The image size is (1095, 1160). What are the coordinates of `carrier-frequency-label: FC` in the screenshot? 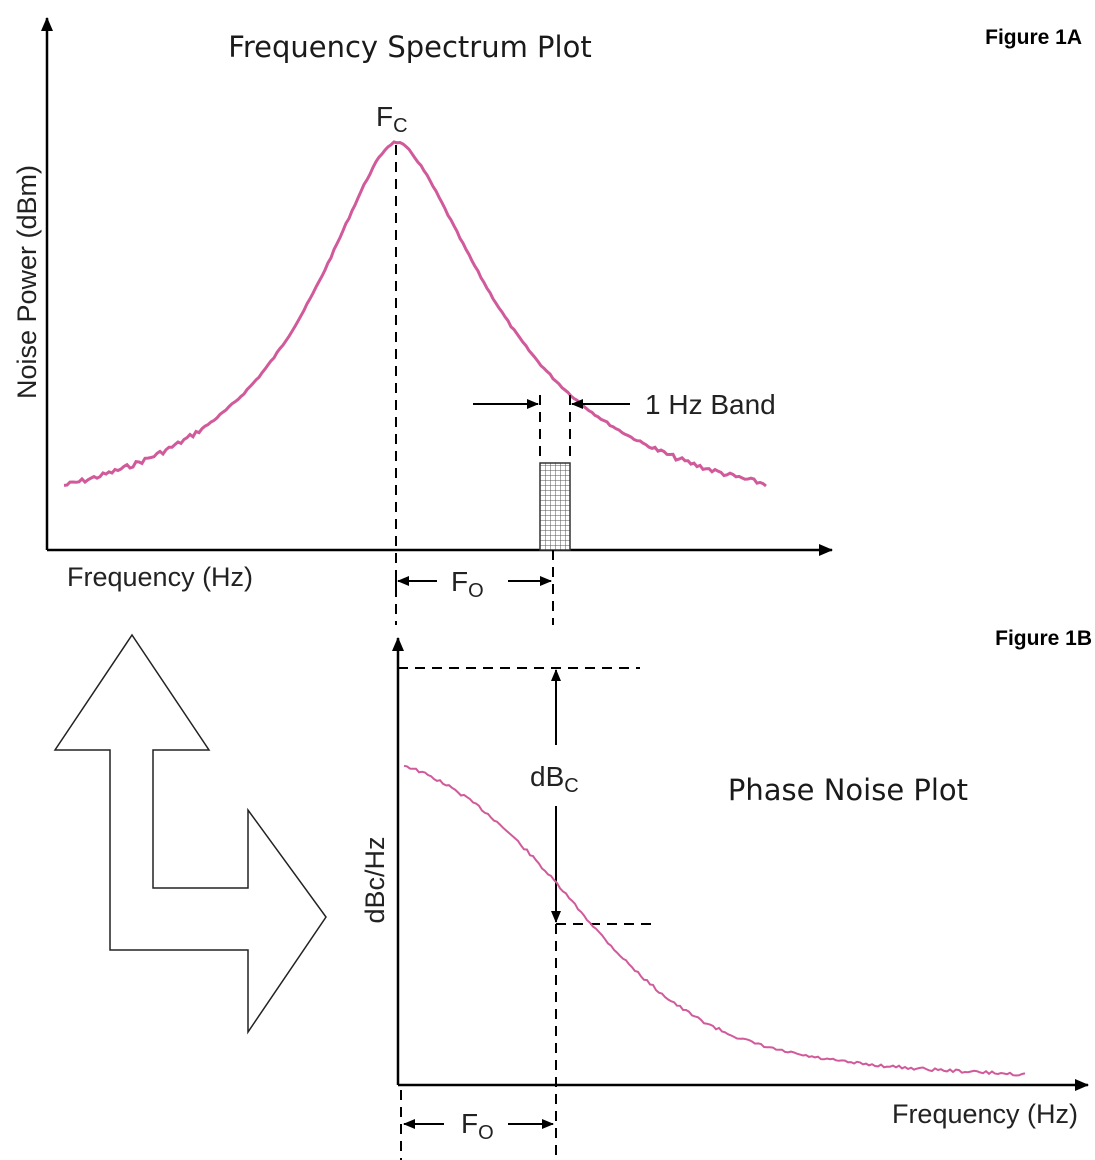 It's located at (392, 119).